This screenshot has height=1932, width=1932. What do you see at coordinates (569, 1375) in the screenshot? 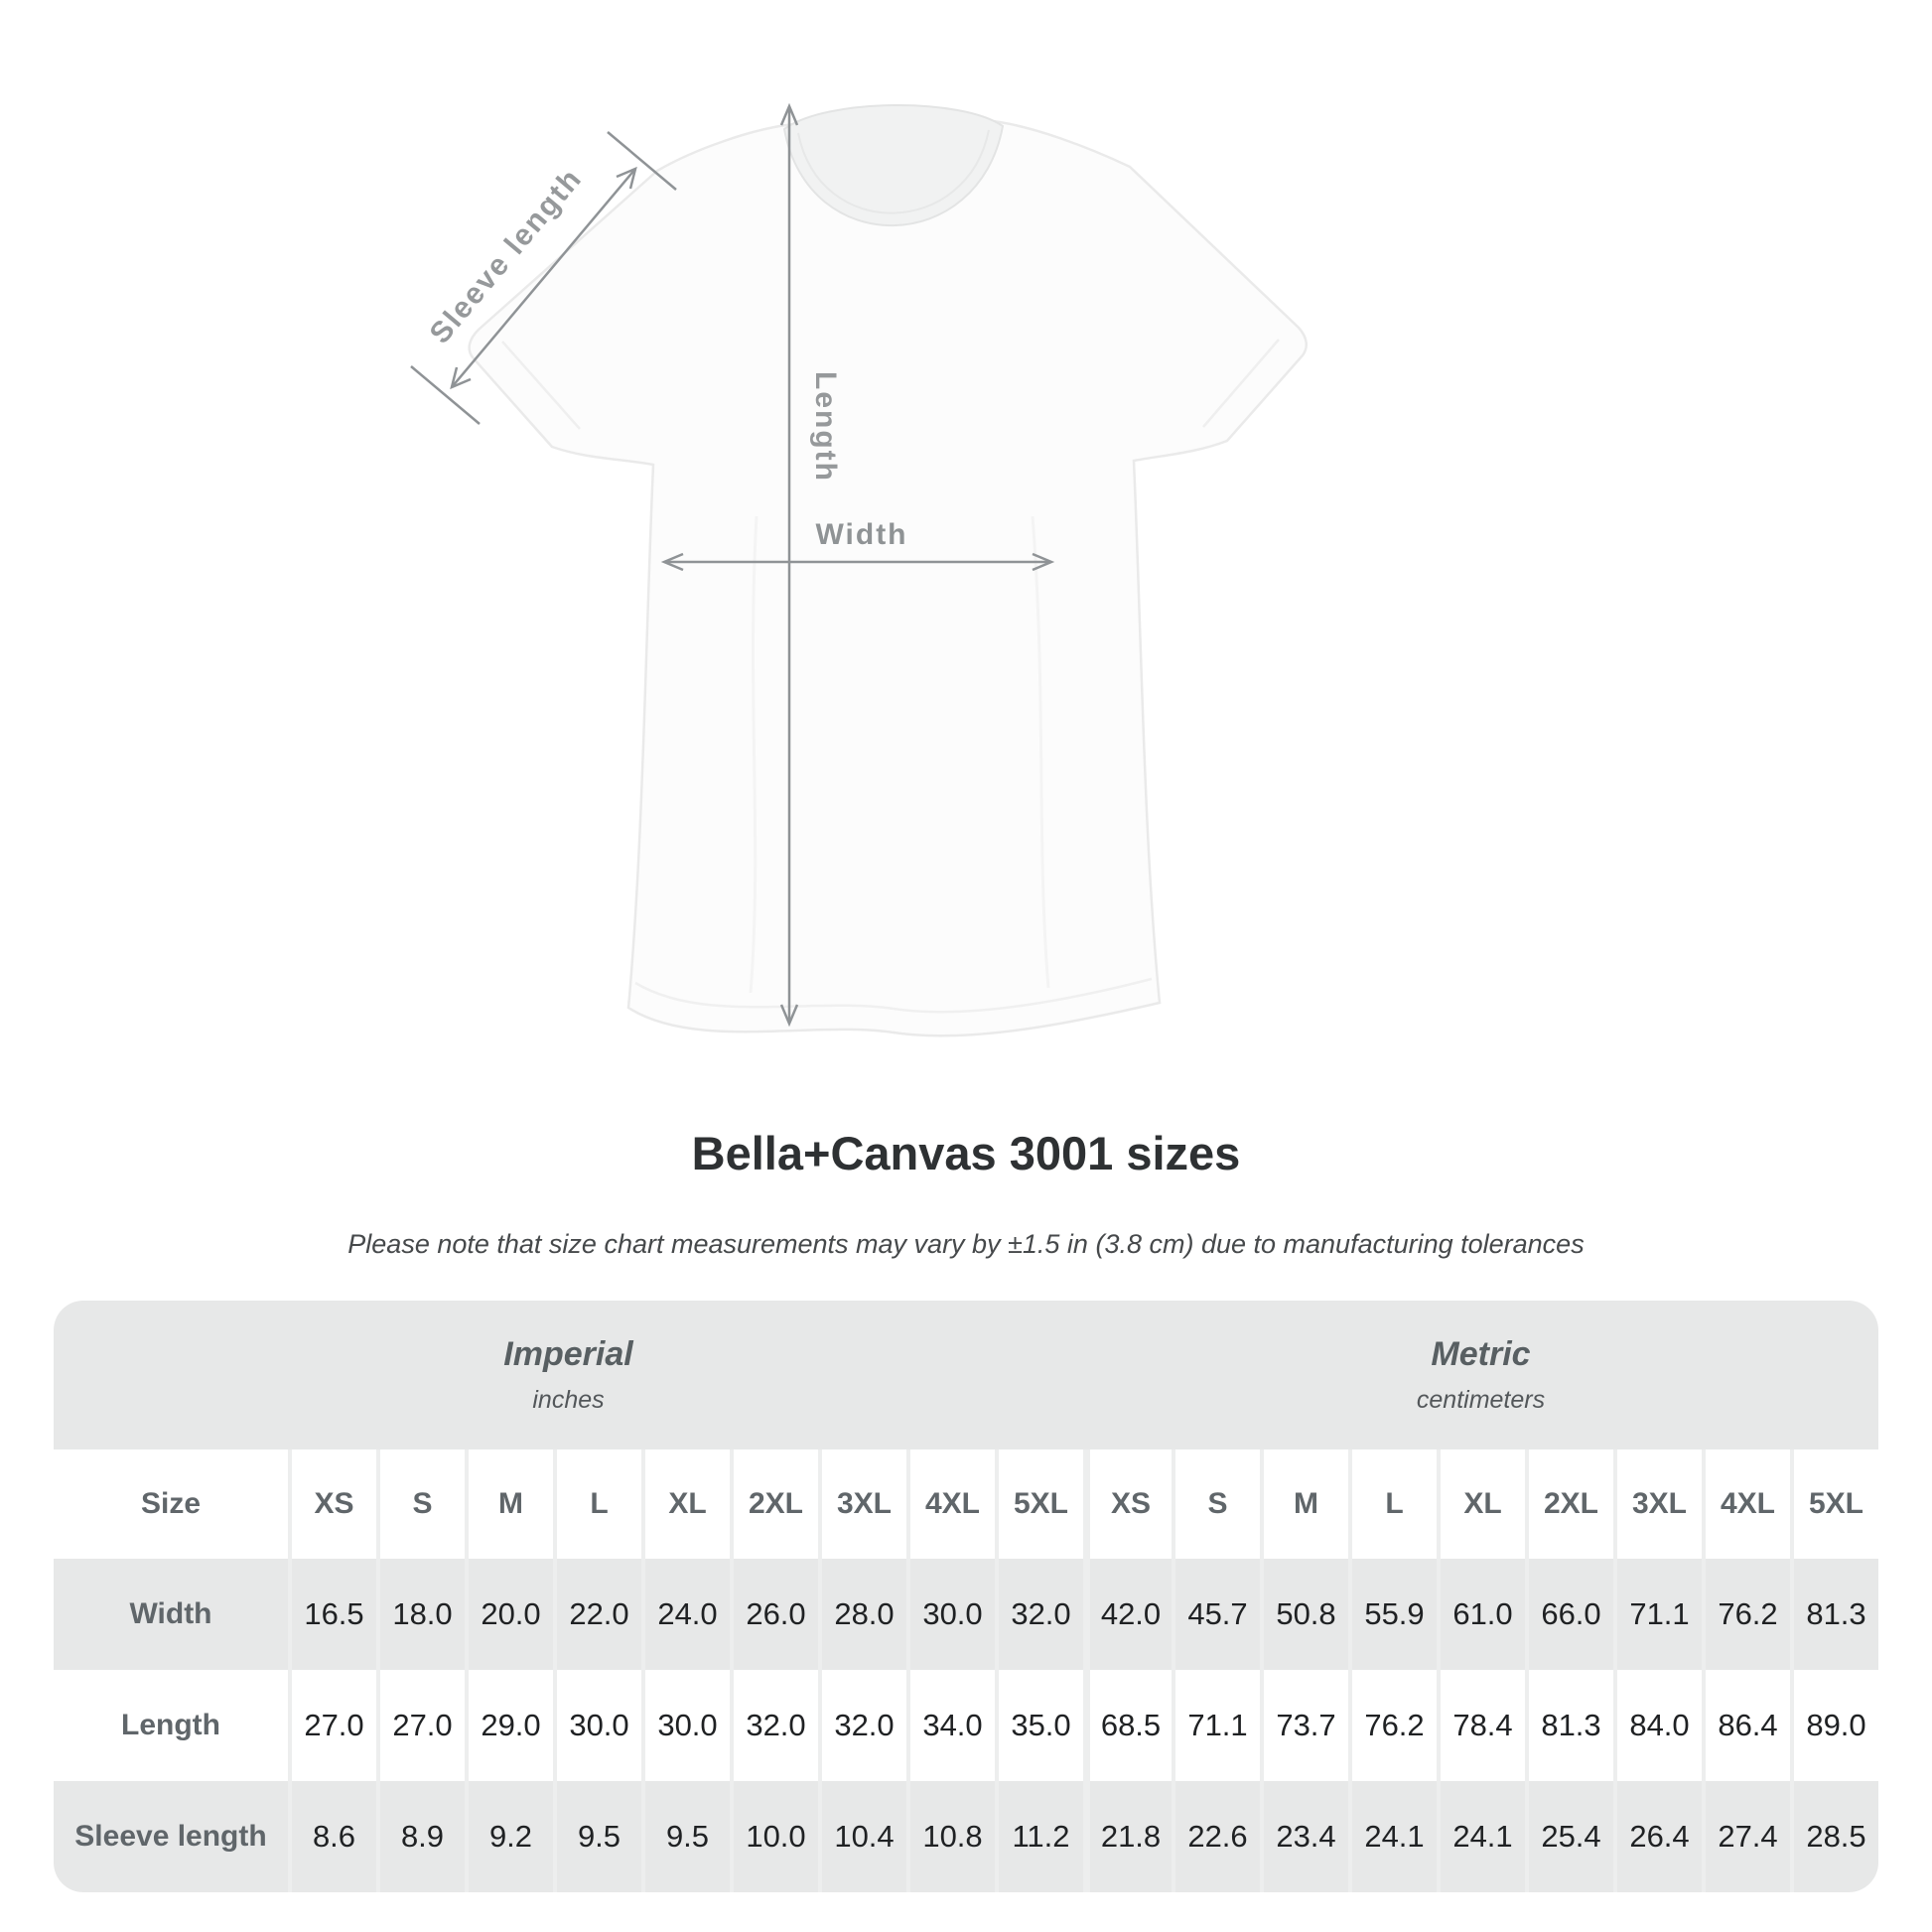
I see `unit-section-imperial: Imperial inches` at bounding box center [569, 1375].